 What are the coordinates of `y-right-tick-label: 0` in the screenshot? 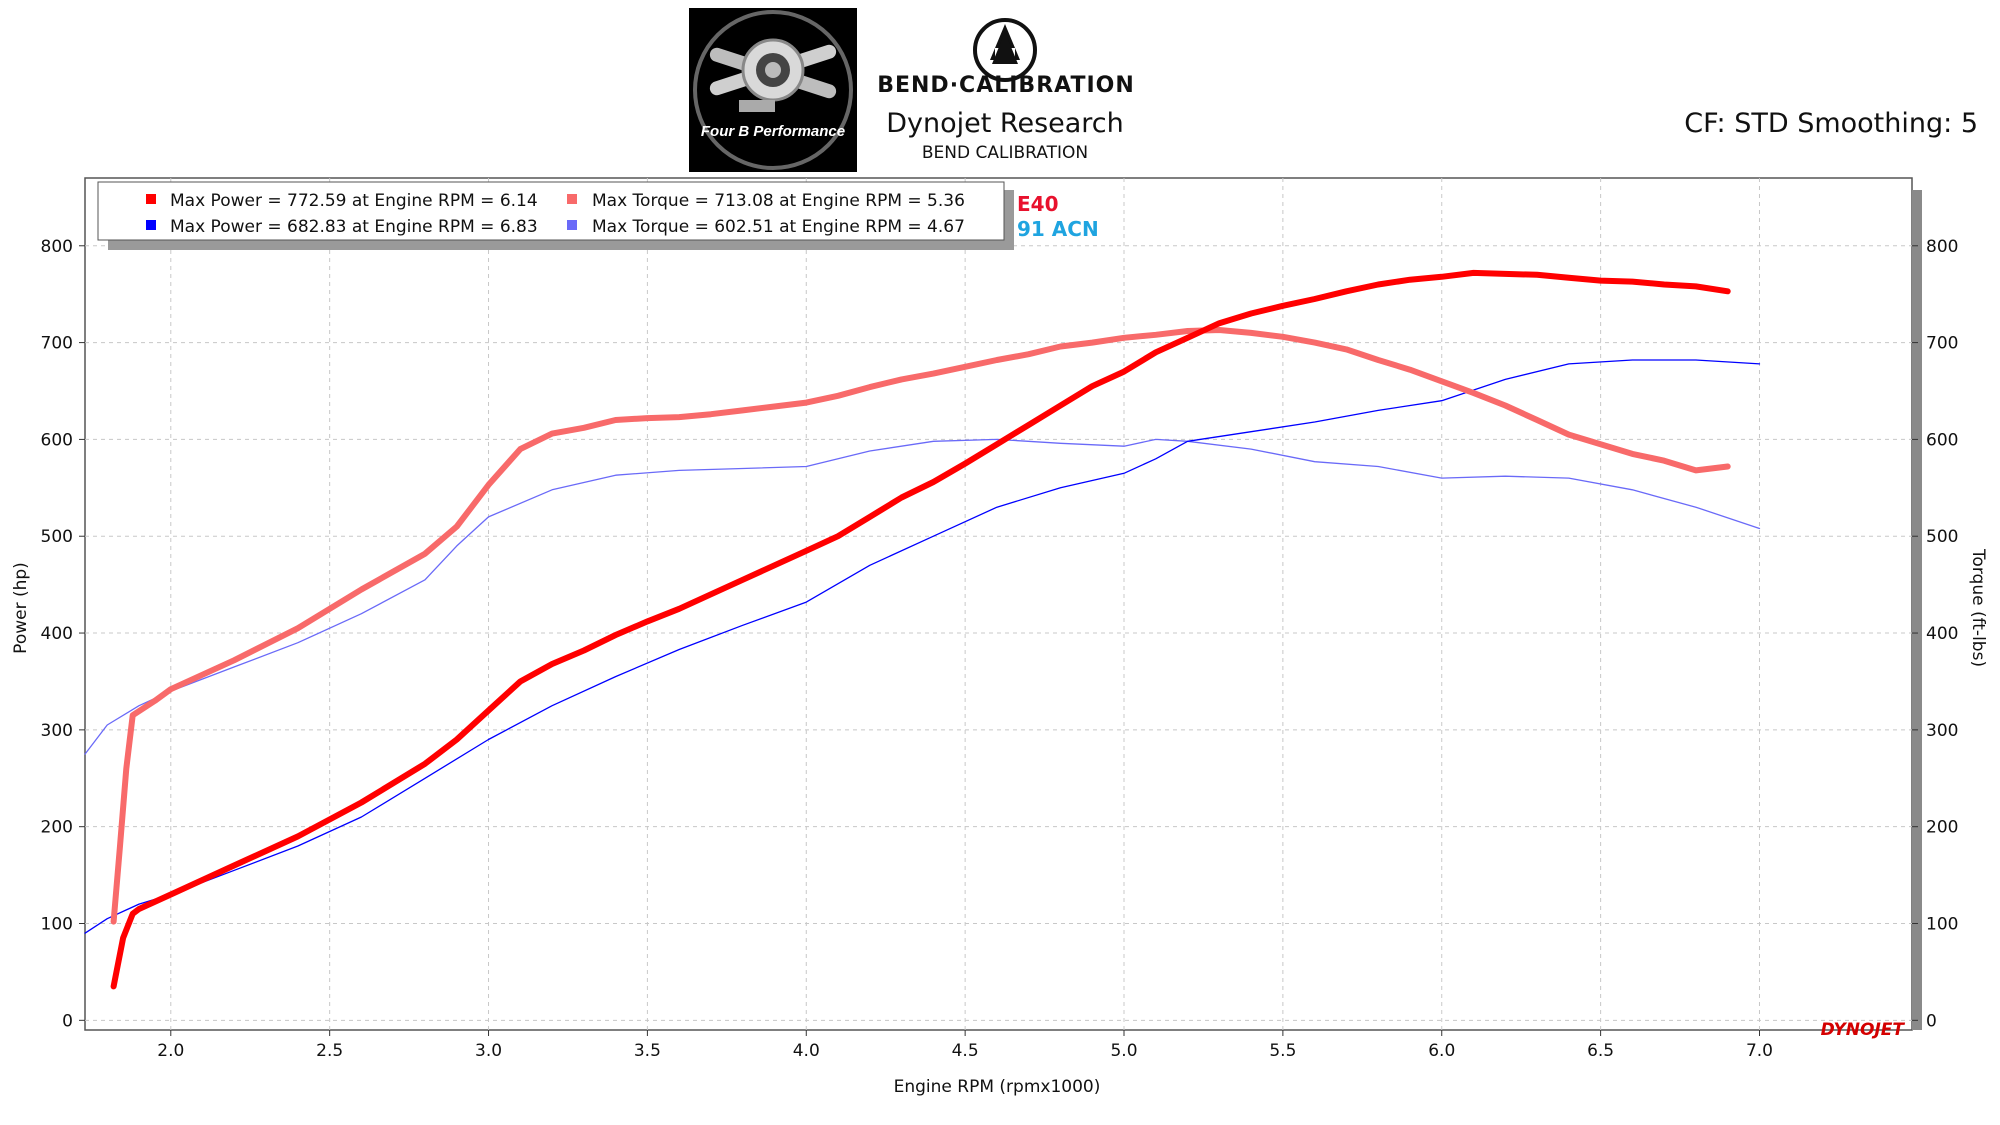 It's located at (1931, 1021).